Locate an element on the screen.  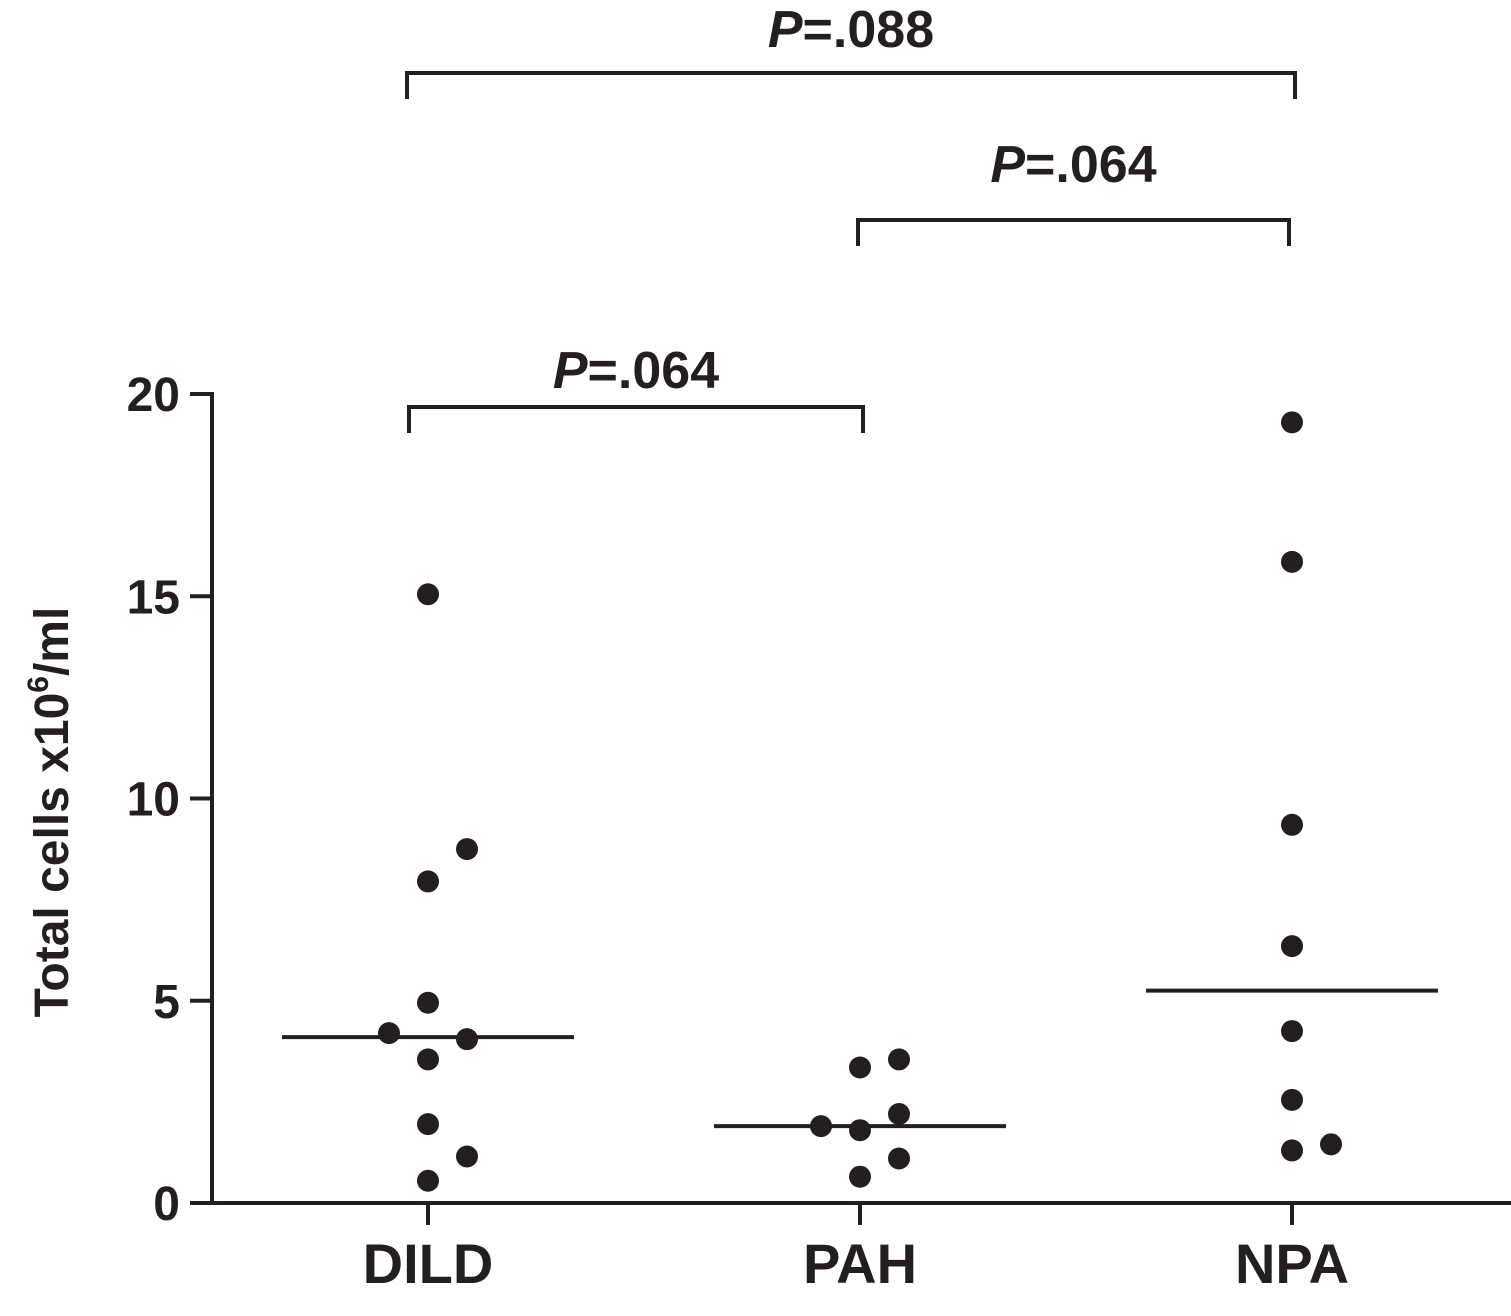
p-value-label: P=.088 is located at coordinates (851, 30).